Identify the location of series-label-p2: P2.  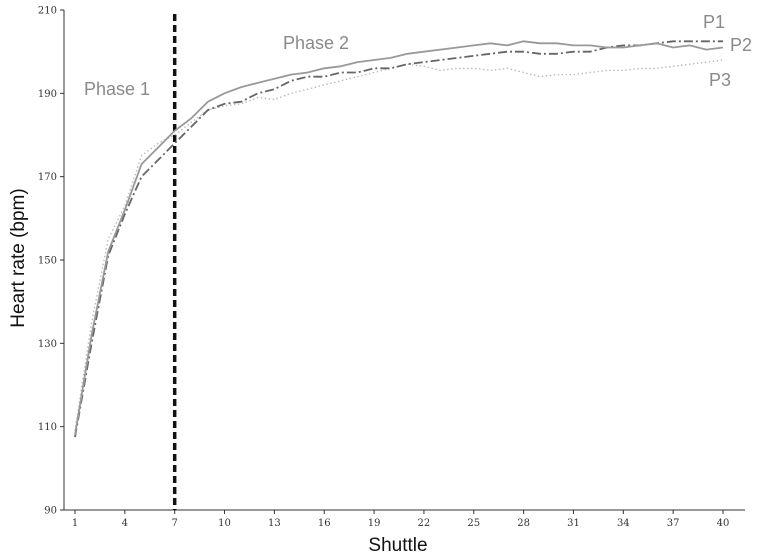
(741, 45).